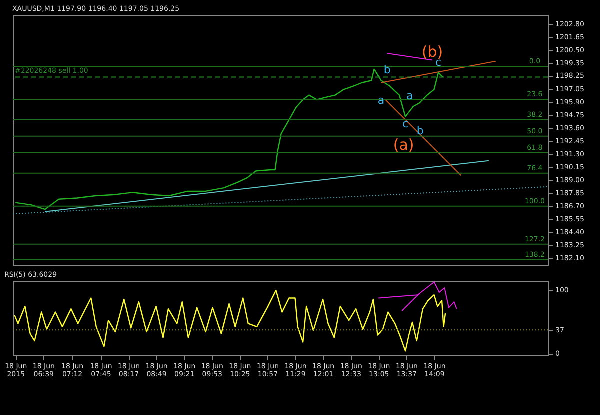  What do you see at coordinates (405, 124) in the screenshot?
I see `annotation: c` at bounding box center [405, 124].